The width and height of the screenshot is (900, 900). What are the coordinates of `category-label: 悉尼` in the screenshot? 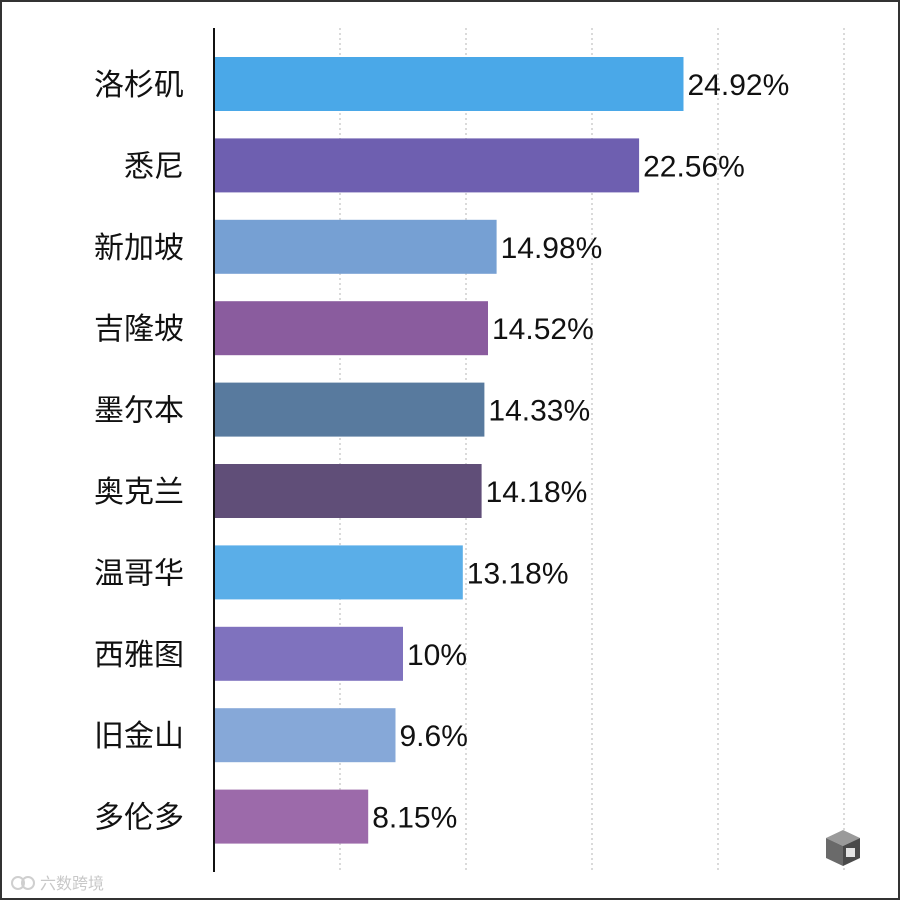 It's located at (154, 166).